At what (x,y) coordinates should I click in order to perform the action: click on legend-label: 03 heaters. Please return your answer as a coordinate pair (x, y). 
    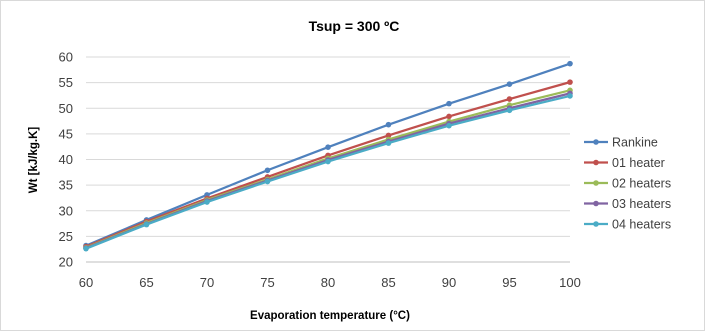
    Looking at the image, I should click on (641, 204).